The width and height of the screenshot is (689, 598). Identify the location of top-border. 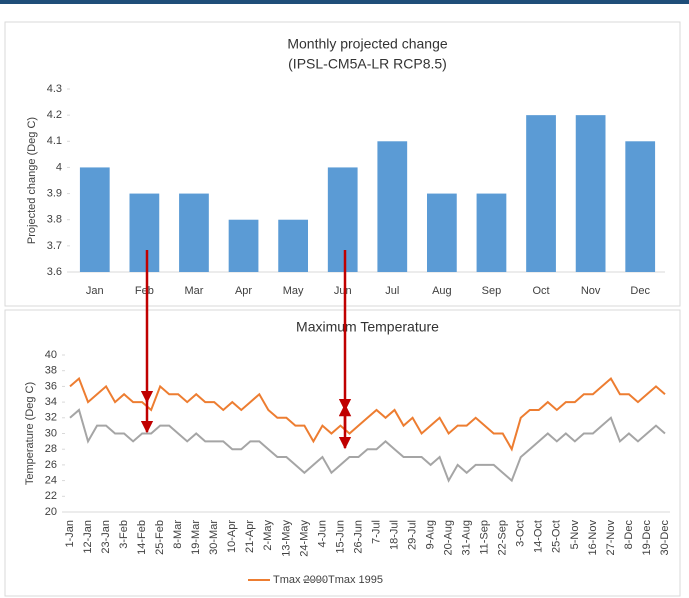
(344, 2).